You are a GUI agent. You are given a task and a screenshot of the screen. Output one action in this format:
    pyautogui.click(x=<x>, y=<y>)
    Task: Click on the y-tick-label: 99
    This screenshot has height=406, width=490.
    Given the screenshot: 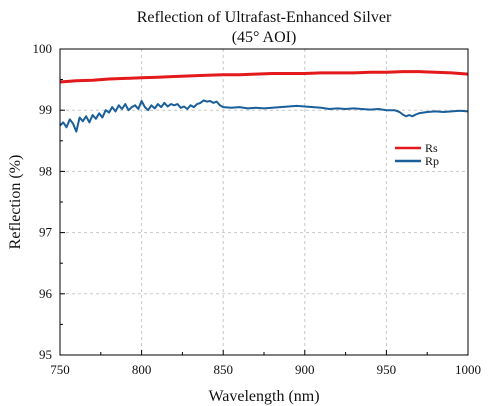 What is the action you would take?
    pyautogui.click(x=45, y=109)
    